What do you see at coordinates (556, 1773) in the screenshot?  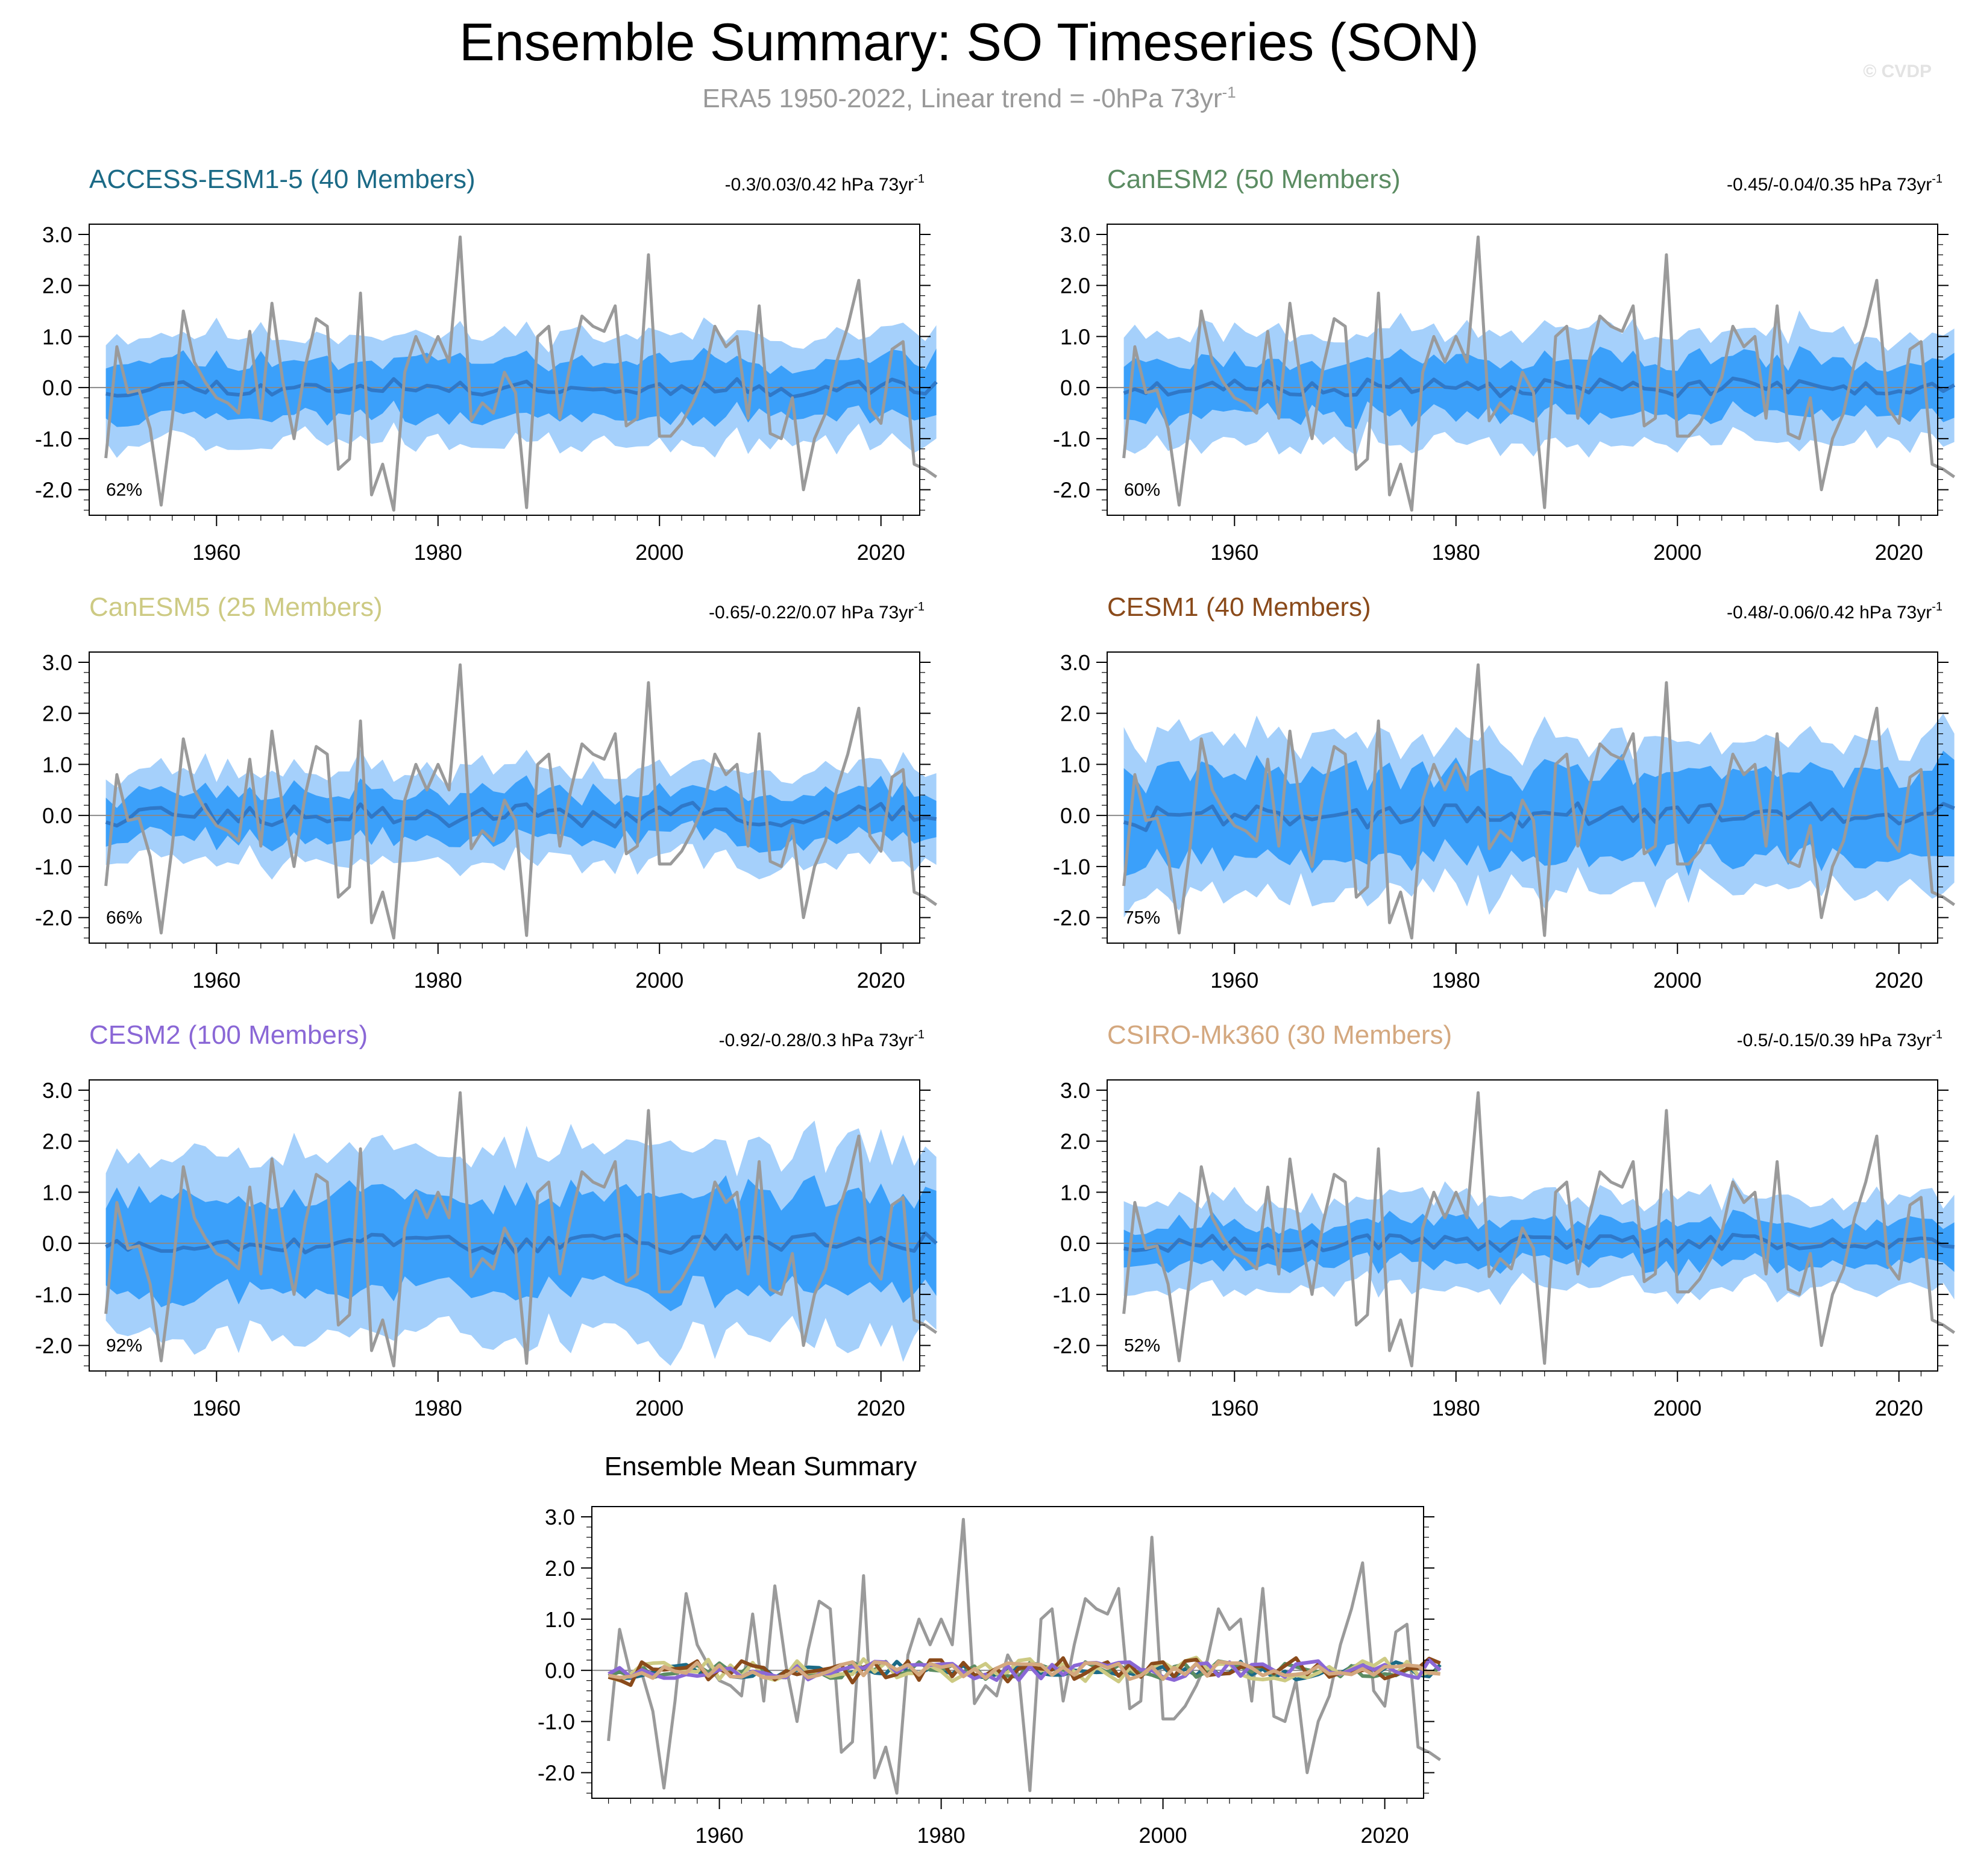 I see `summary-ytick-label: -2.0` at bounding box center [556, 1773].